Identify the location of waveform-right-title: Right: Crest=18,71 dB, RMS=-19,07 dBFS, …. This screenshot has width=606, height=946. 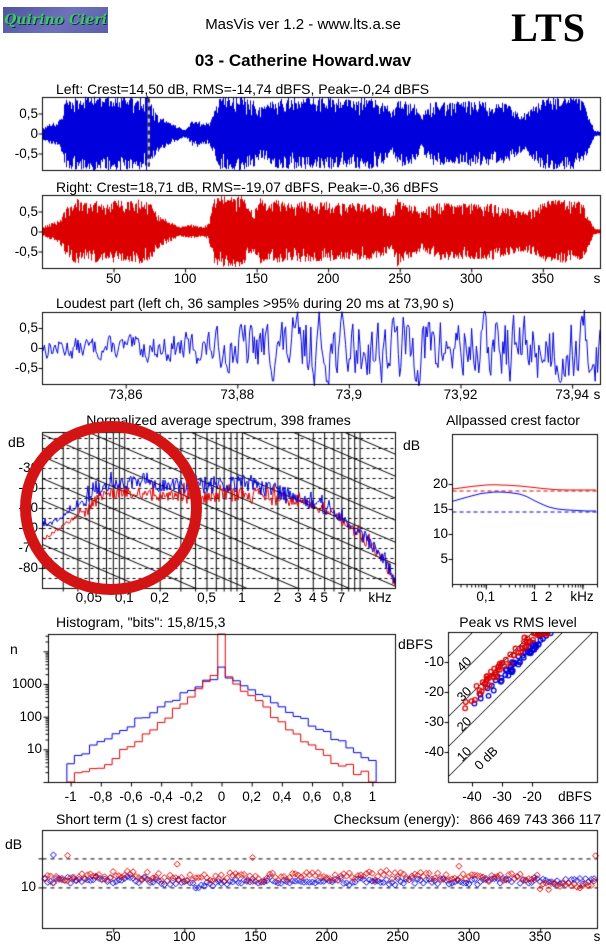
(247, 187).